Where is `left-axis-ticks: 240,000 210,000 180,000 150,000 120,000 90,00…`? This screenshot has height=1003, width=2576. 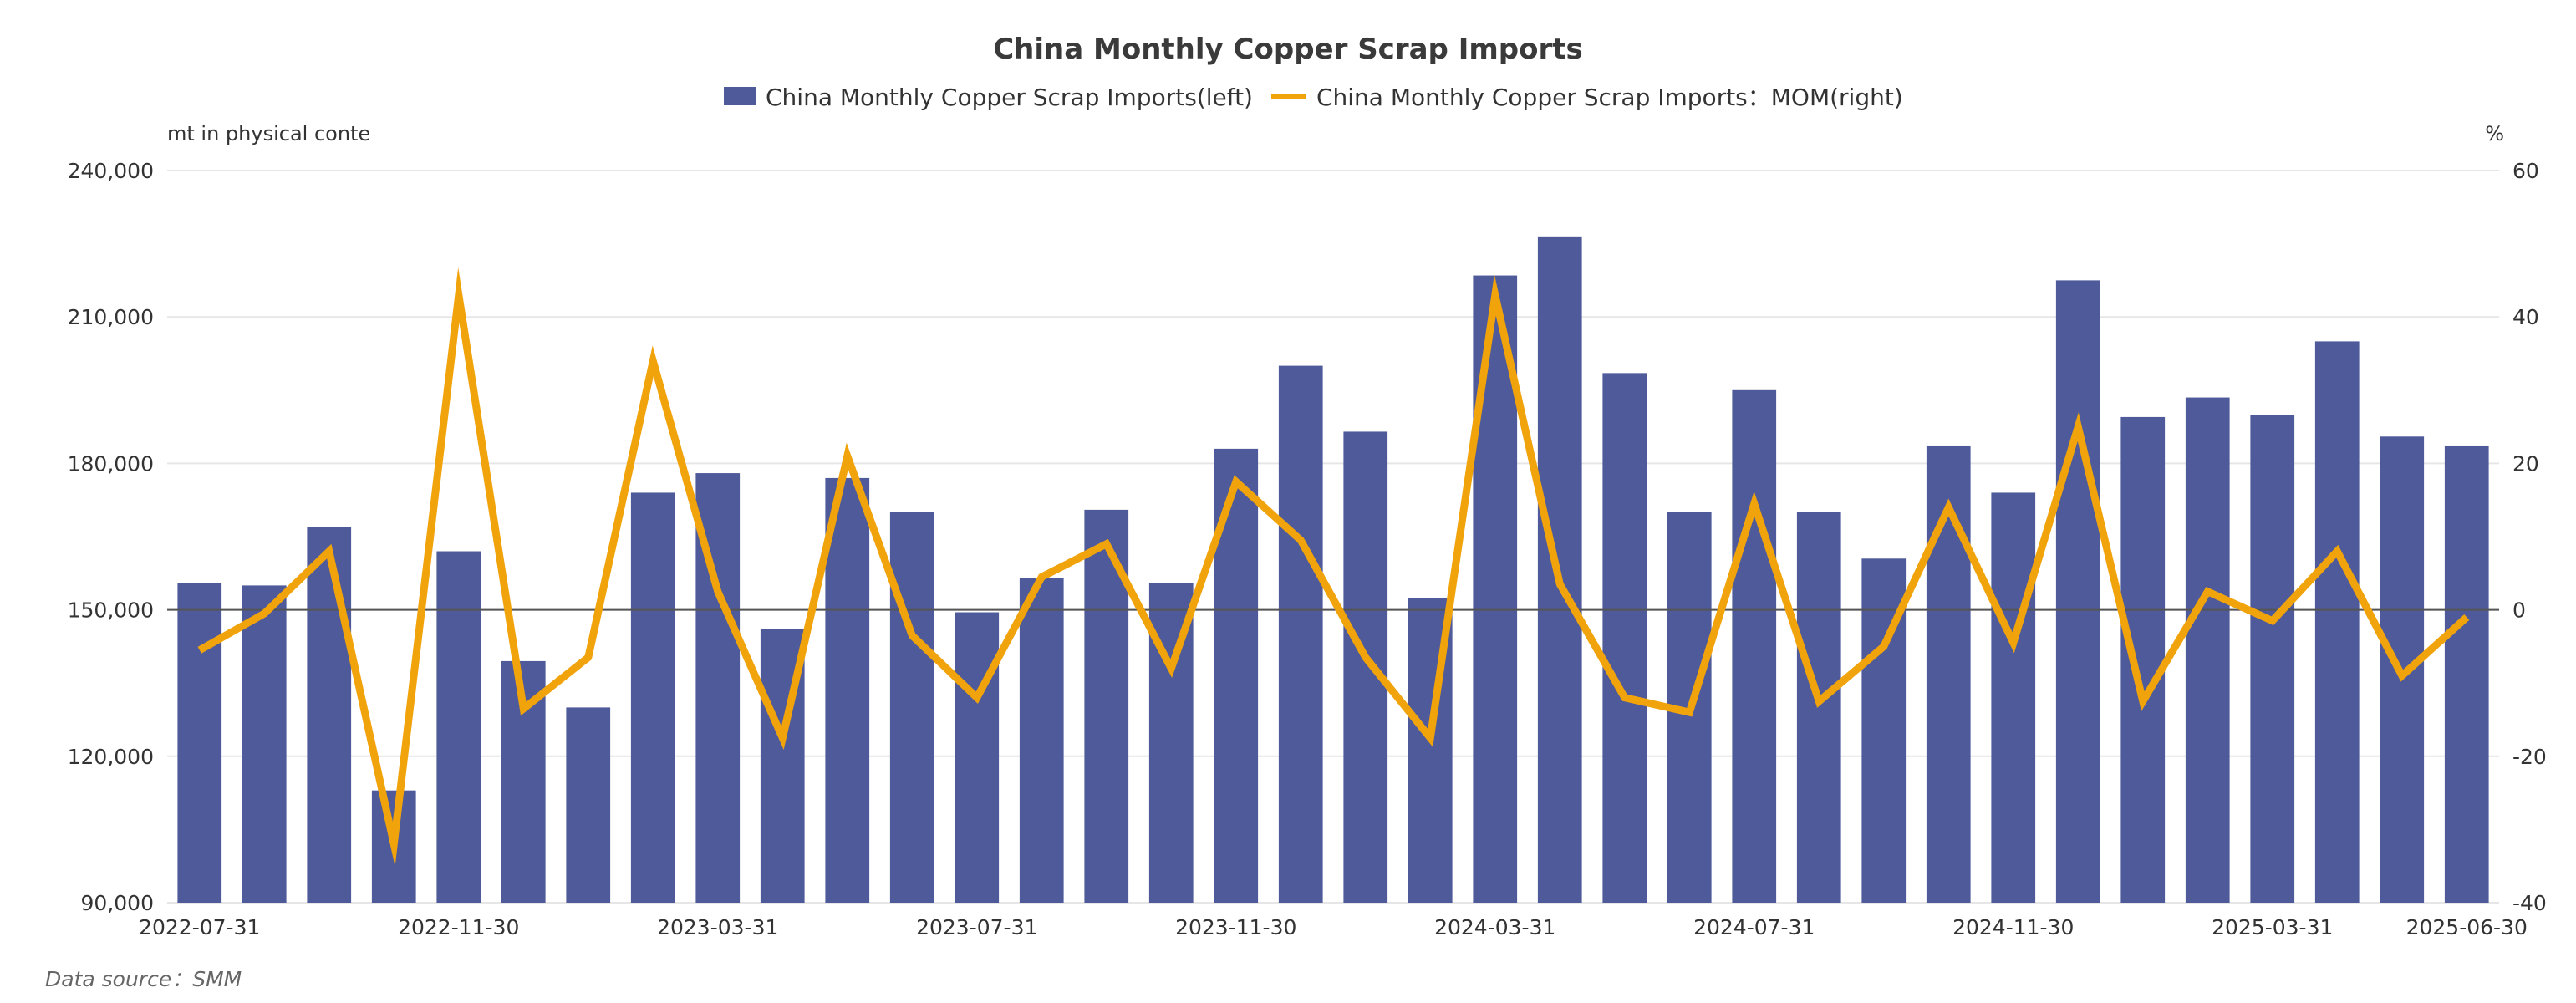
left-axis-ticks: 240,000 210,000 180,000 150,000 120,000 90,00… is located at coordinates (111, 537).